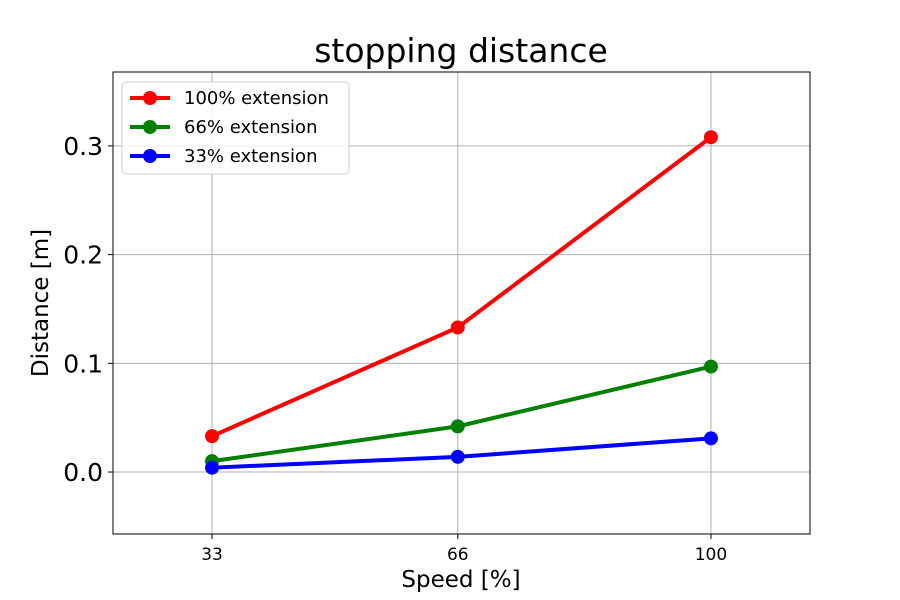 Image resolution: width=900 pixels, height=600 pixels. Describe the element at coordinates (83, 363) in the screenshot. I see `y-tick-label: 0.1` at that location.